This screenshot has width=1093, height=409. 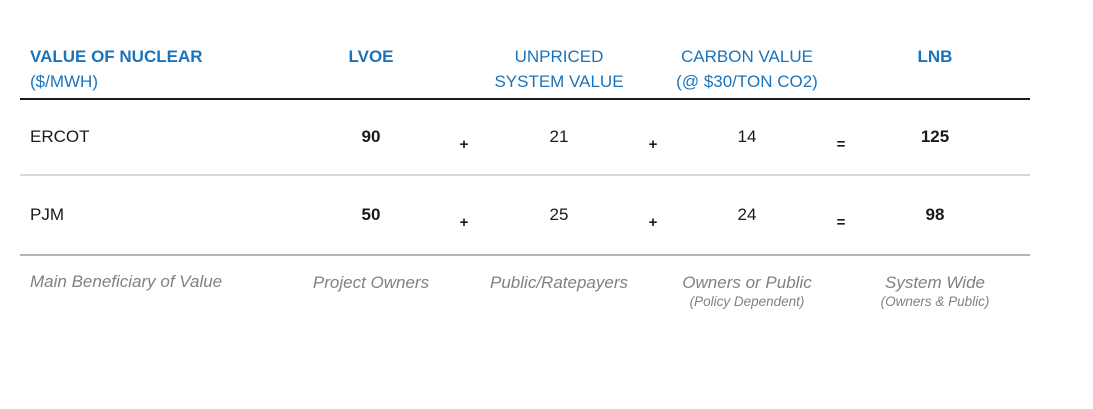 What do you see at coordinates (653, 222) in the screenshot?
I see `pjm-plus-operator-2: +` at bounding box center [653, 222].